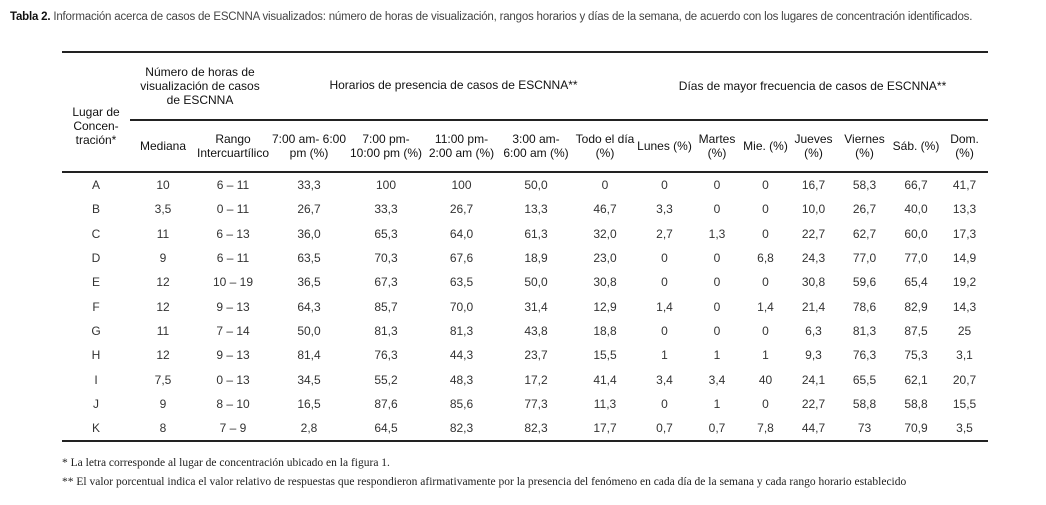  What do you see at coordinates (536, 330) in the screenshot?
I see `table-cell: 43,8` at bounding box center [536, 330].